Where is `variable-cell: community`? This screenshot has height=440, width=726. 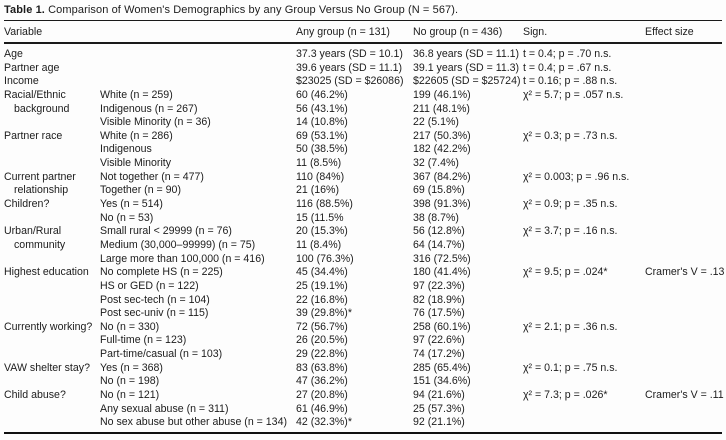
variable-cell: community is located at coordinates (40, 244).